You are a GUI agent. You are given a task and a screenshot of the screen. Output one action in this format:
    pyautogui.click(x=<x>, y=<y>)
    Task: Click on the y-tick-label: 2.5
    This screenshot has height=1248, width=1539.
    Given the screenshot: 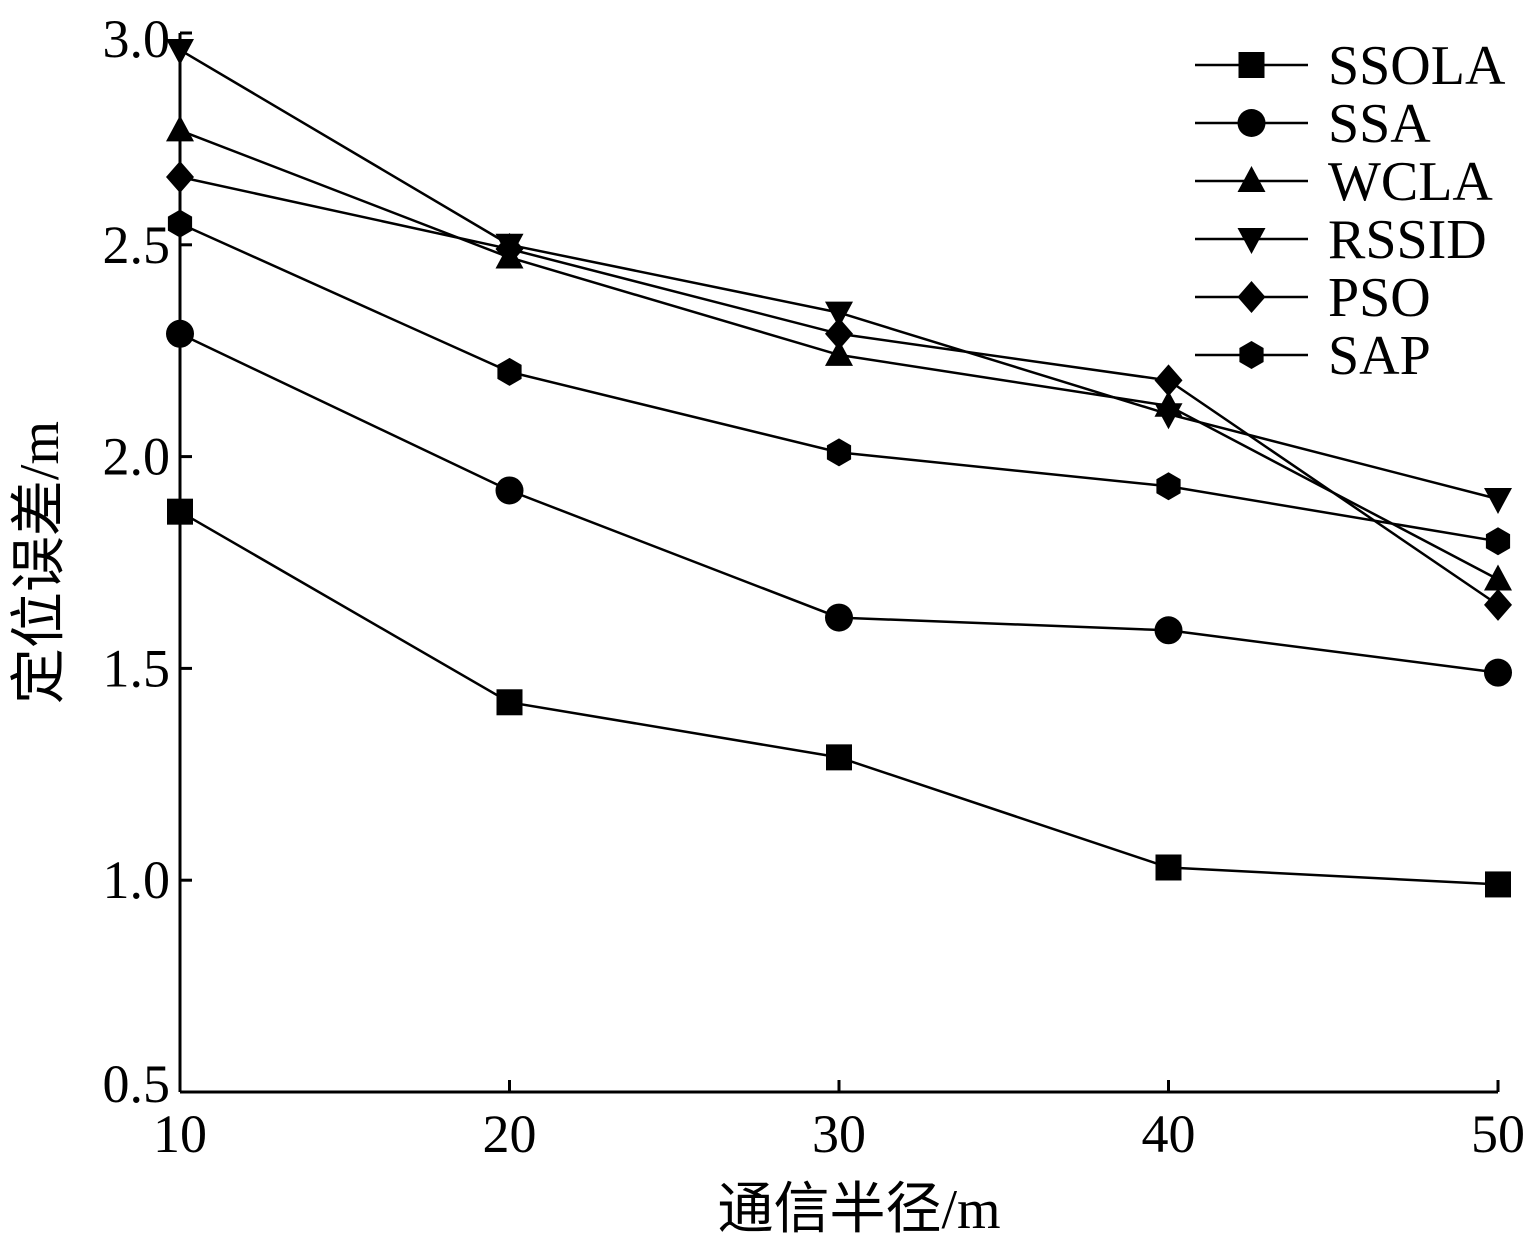 What is the action you would take?
    pyautogui.click(x=137, y=245)
    